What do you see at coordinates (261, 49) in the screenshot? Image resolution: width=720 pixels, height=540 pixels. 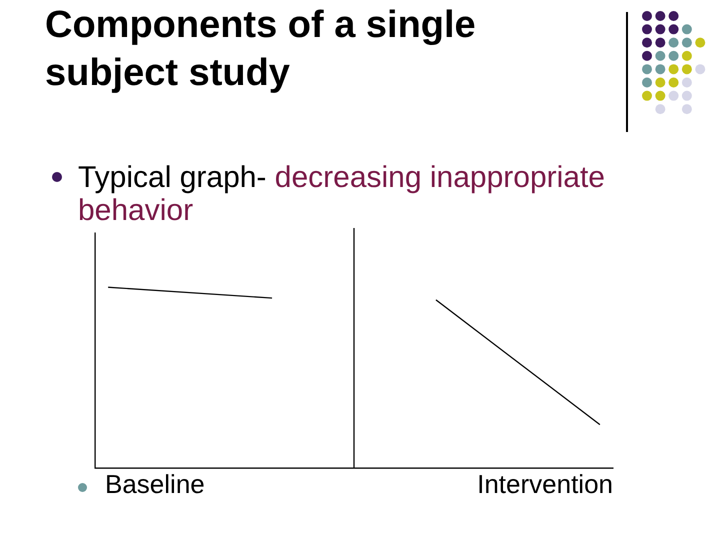 I see `chart-title: Components of a single subject study` at bounding box center [261, 49].